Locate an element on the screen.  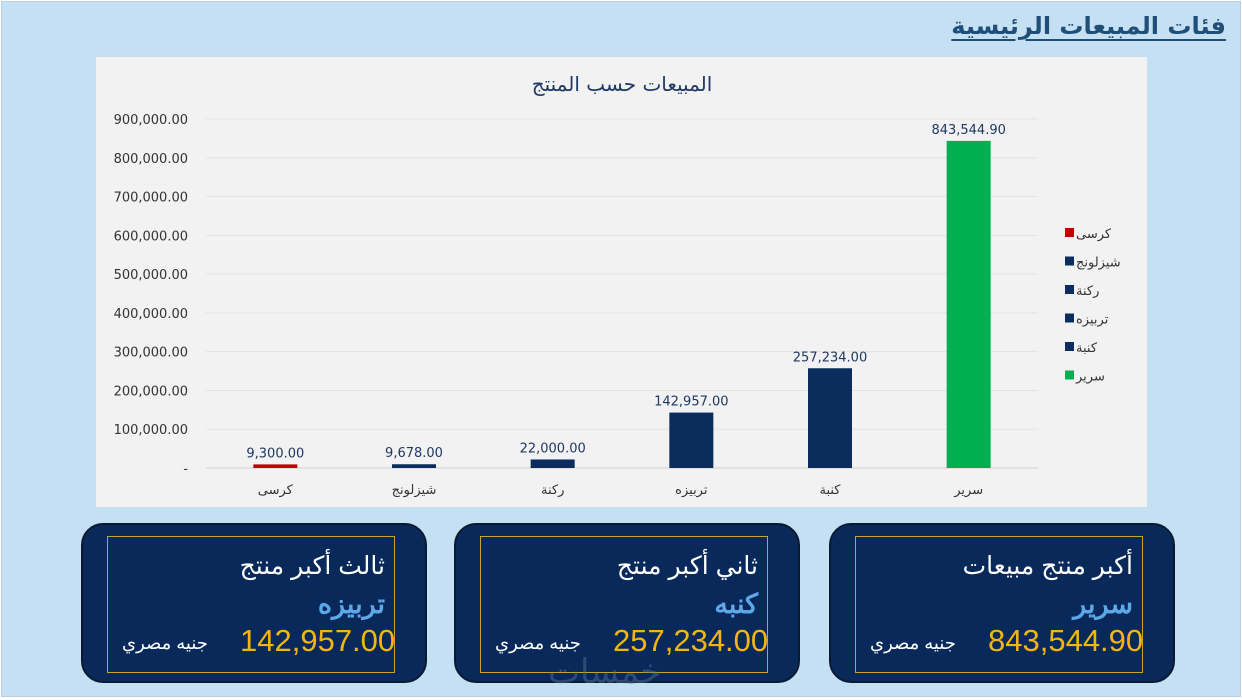
y-tick-label: 600,000.00 is located at coordinates (151, 236).